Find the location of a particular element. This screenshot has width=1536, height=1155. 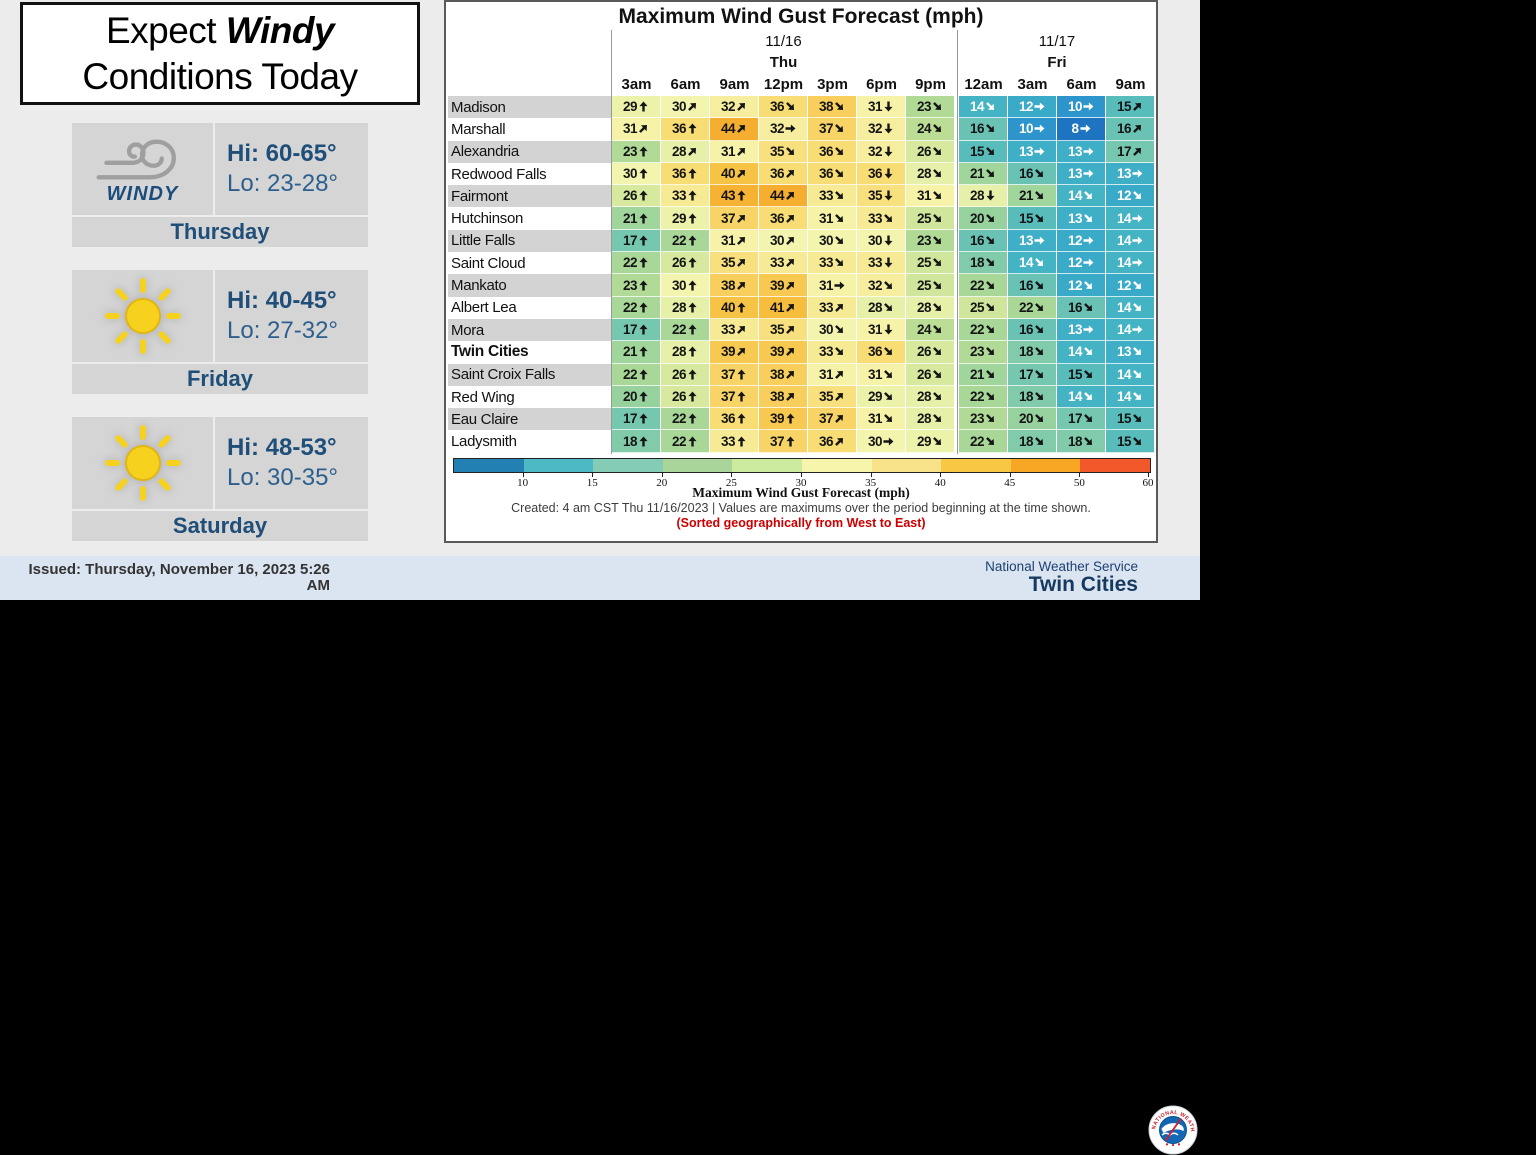

city-label: Eau Claire is located at coordinates (530, 419).